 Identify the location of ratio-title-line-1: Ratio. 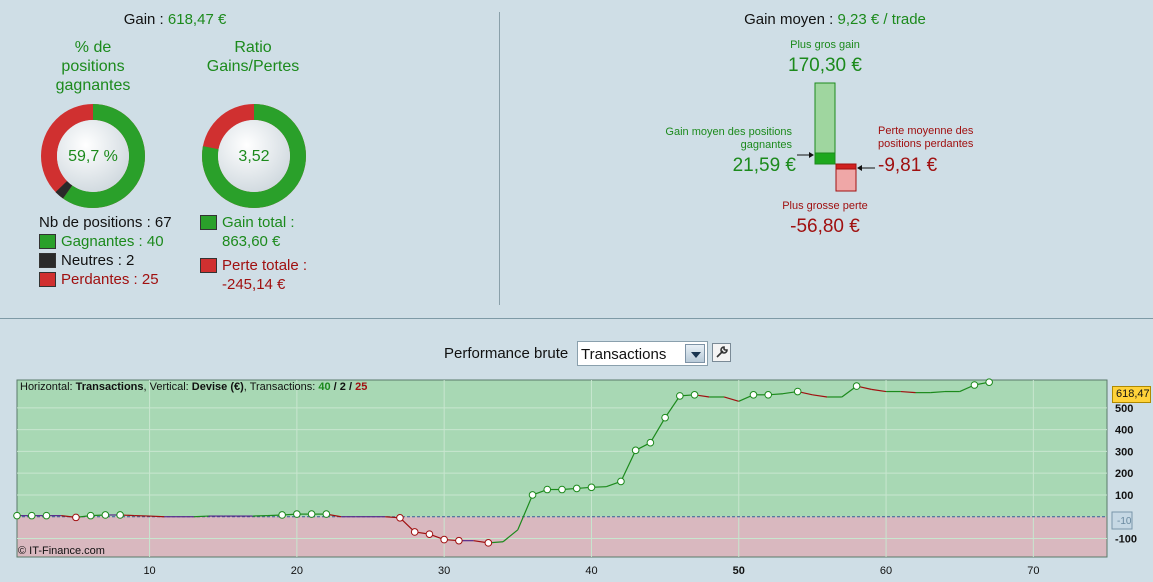
(253, 47).